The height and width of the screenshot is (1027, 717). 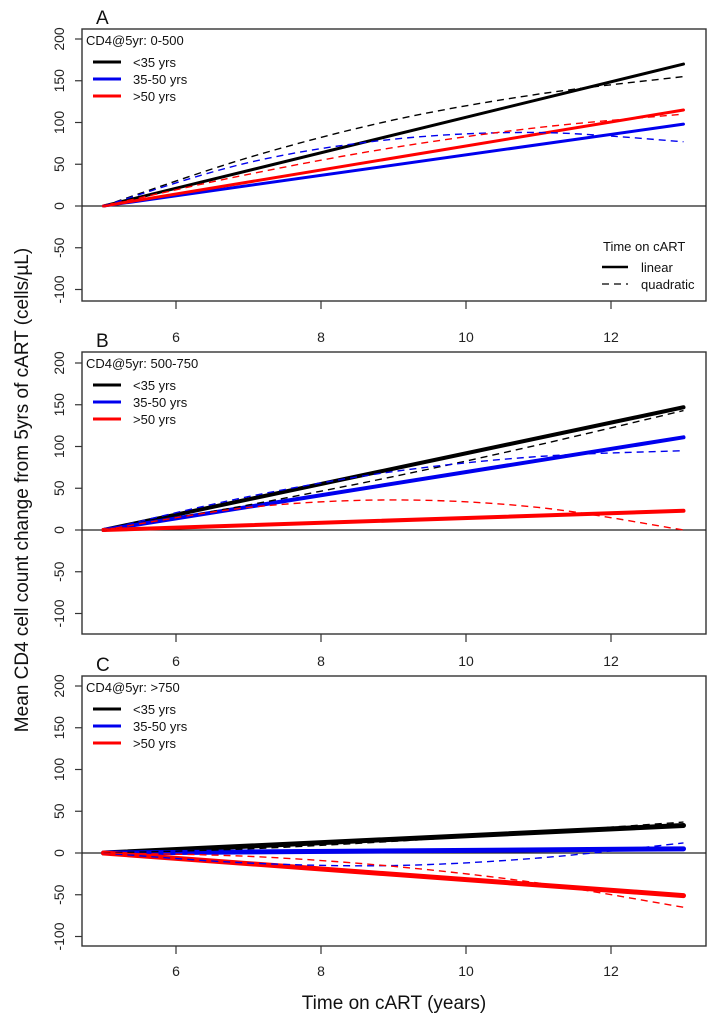 I want to click on panel-letter: A, so click(x=102, y=18).